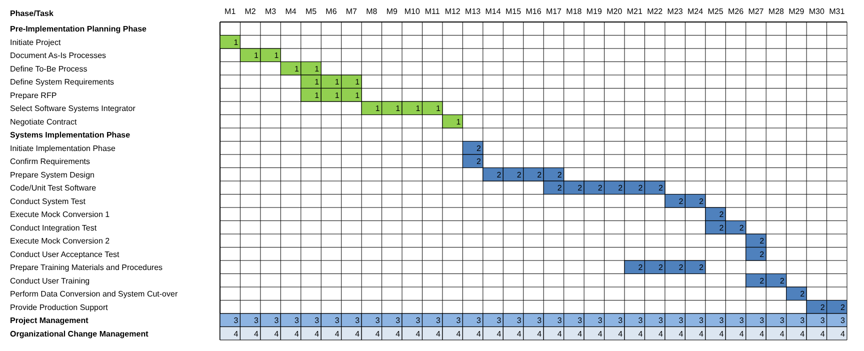 The image size is (864, 351). What do you see at coordinates (50, 161) in the screenshot?
I see `y-tick-label: Confirm Requirements` at bounding box center [50, 161].